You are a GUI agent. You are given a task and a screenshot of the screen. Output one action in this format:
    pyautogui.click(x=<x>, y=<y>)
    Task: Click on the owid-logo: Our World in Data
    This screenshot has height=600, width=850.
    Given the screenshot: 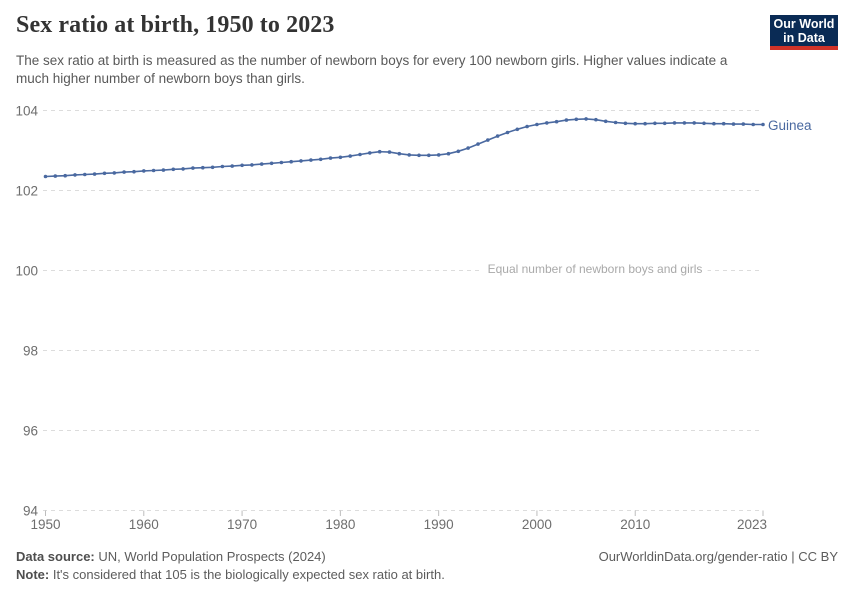 What is the action you would take?
    pyautogui.click(x=804, y=32)
    